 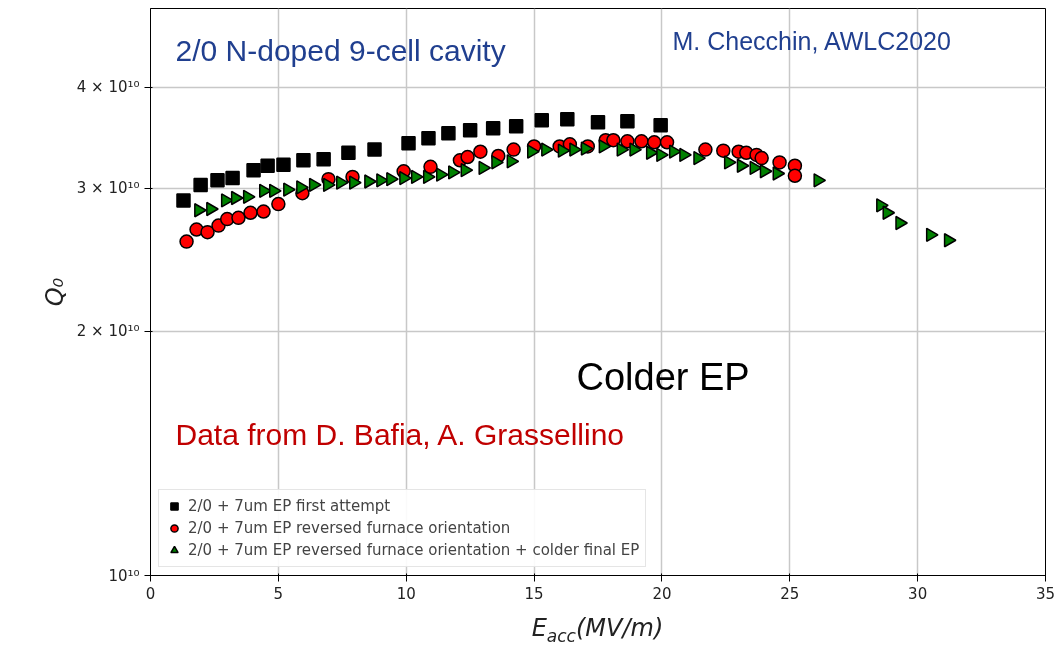 I want to click on x-axis-title: E$_{acc}$(MV/m), so click(x=597, y=630).